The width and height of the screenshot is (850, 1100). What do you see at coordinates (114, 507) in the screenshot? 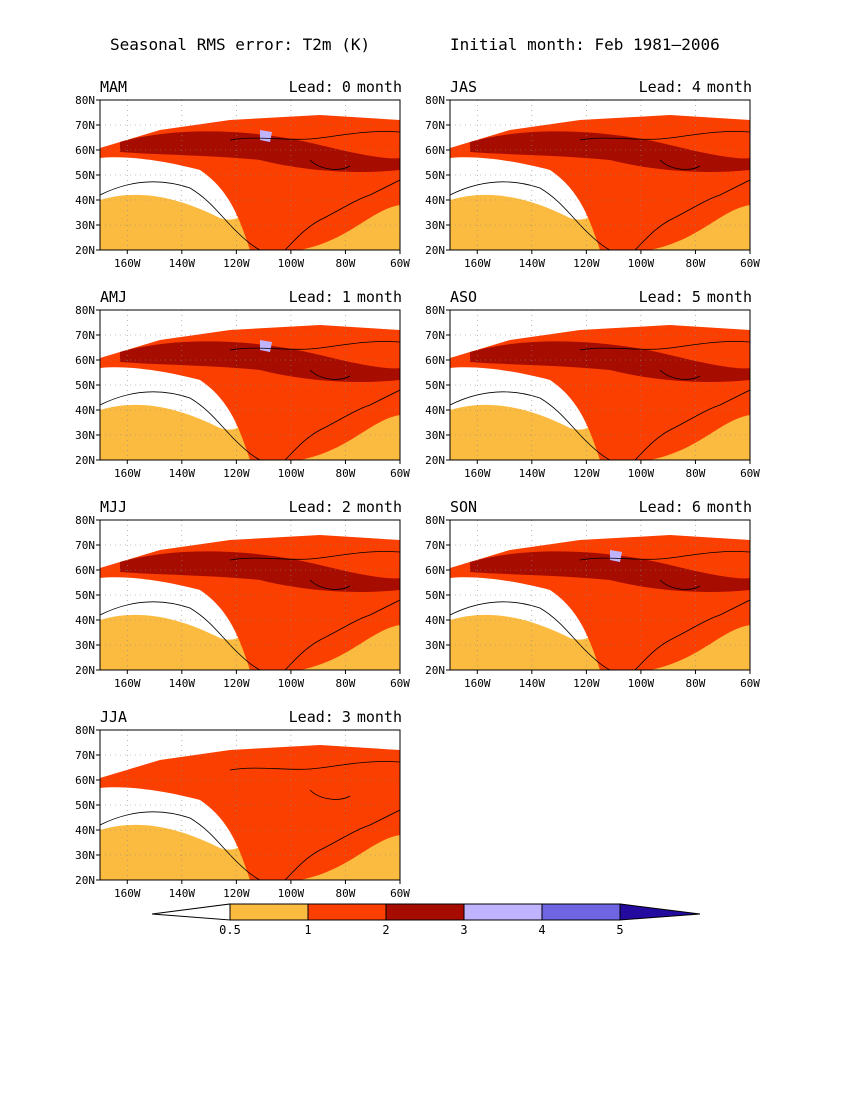
I see `panel-season: MJJ` at bounding box center [114, 507].